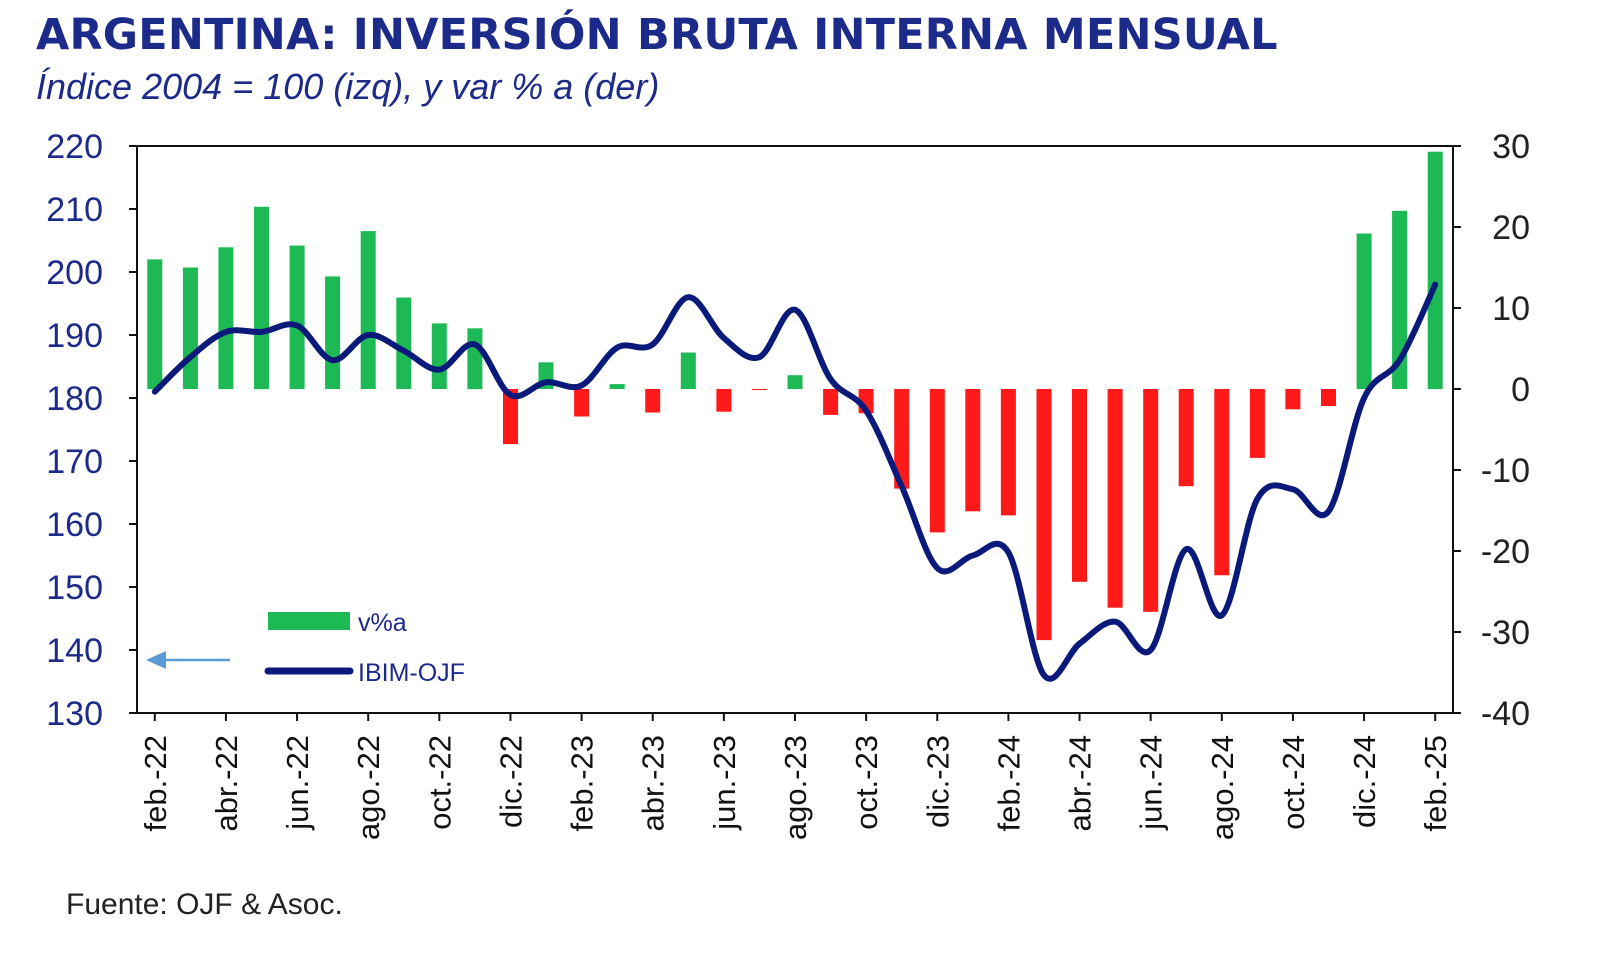 The image size is (1600, 977). I want to click on left-tick-label: 200, so click(74, 273).